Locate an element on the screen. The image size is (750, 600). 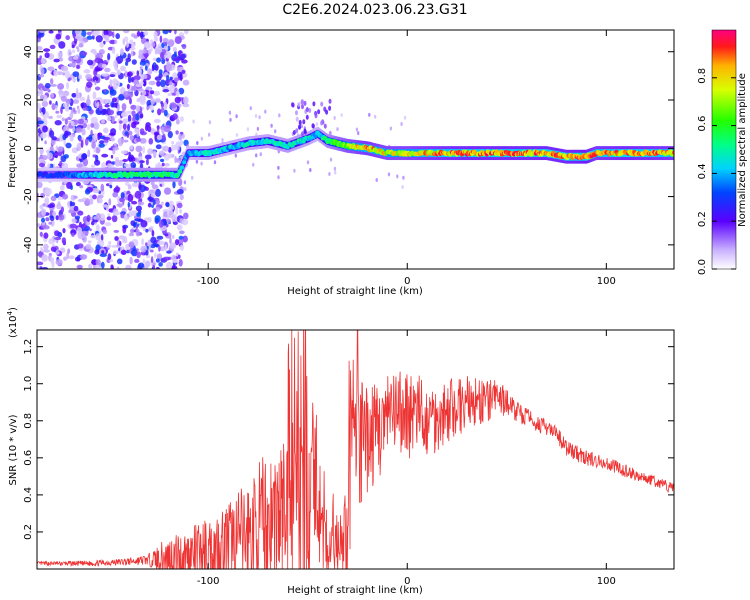
snr-x-label: Height of straight line (km) is located at coordinates (355, 590).